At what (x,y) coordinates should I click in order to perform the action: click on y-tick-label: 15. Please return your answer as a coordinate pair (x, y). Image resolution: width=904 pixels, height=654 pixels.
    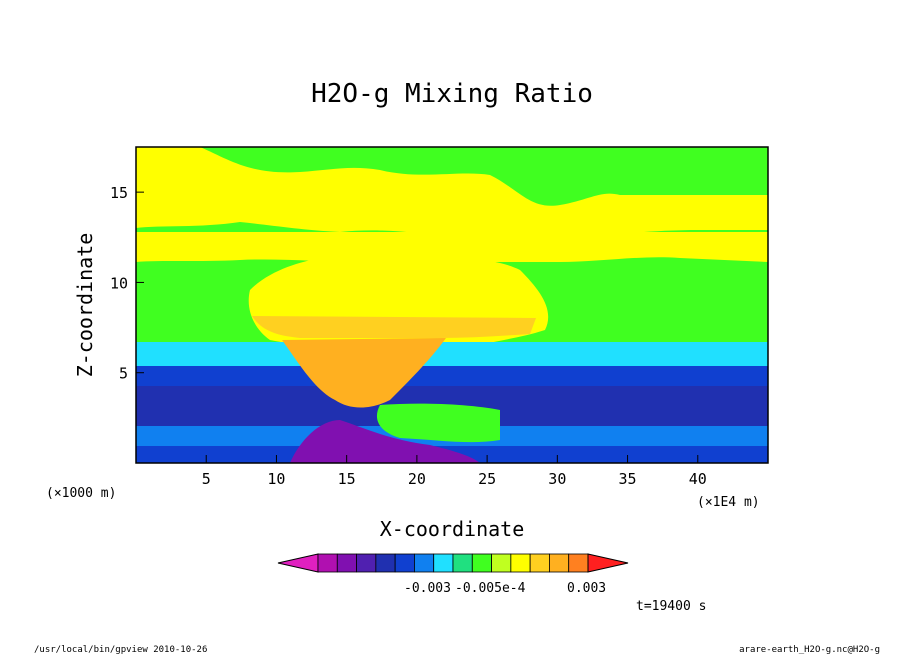
    Looking at the image, I should click on (119, 193).